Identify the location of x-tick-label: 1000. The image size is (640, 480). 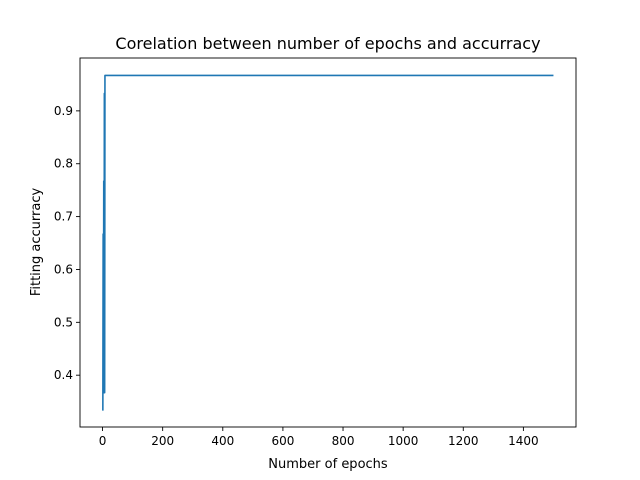
(403, 441).